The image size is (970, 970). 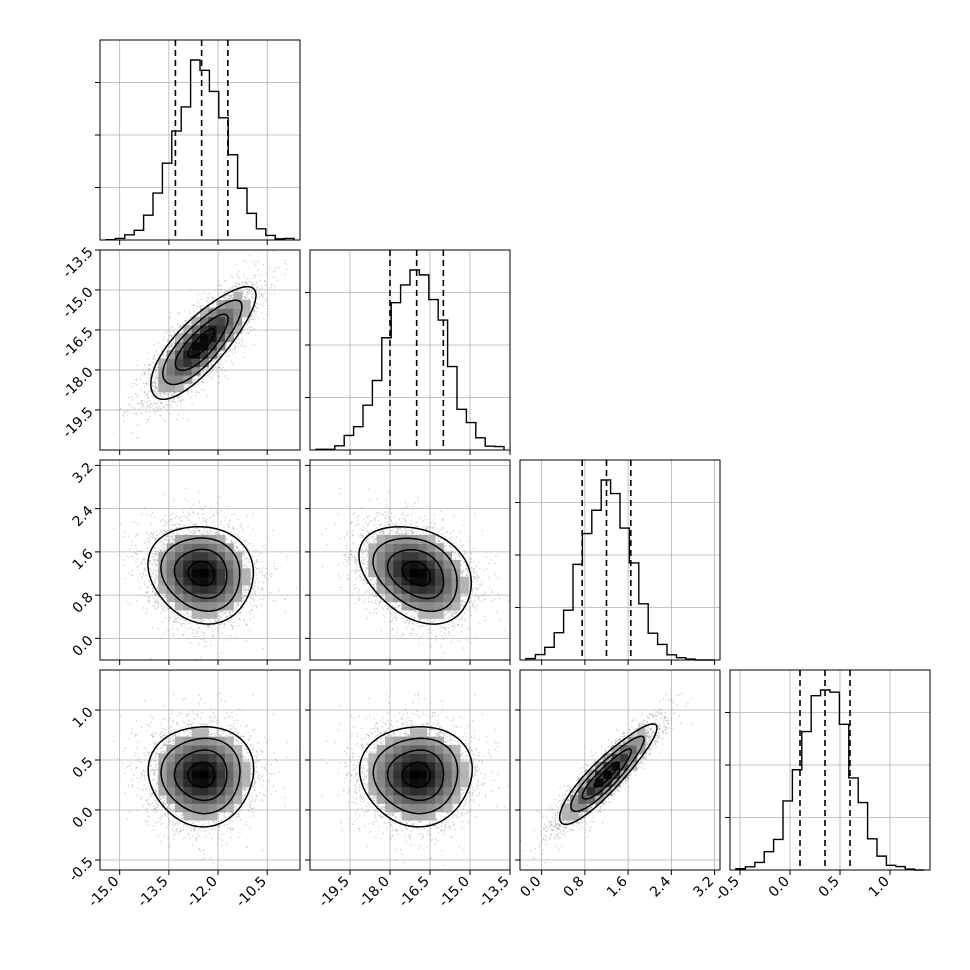 I want to click on panel-frame, so click(x=200, y=140).